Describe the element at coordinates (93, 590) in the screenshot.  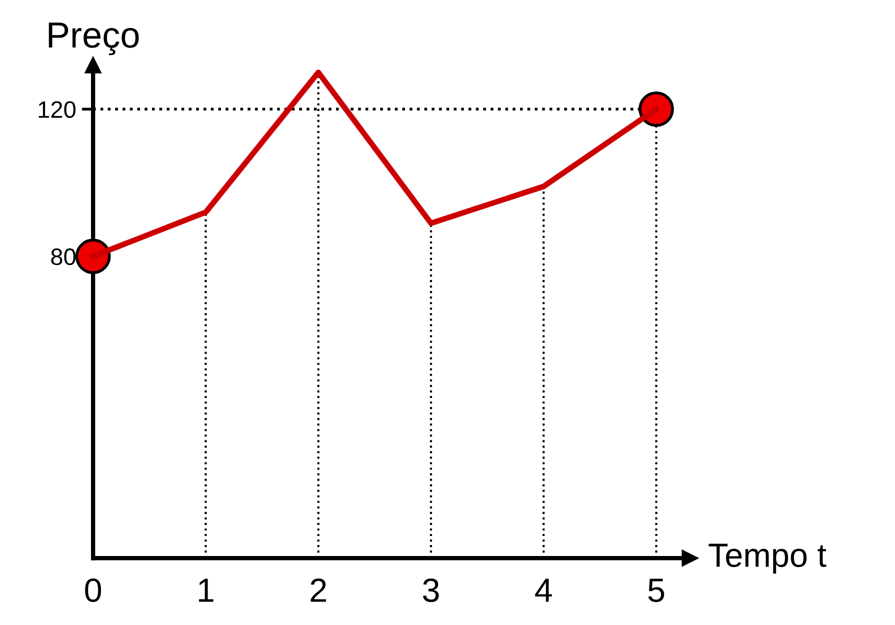
I see `x-tick-label: 0` at that location.